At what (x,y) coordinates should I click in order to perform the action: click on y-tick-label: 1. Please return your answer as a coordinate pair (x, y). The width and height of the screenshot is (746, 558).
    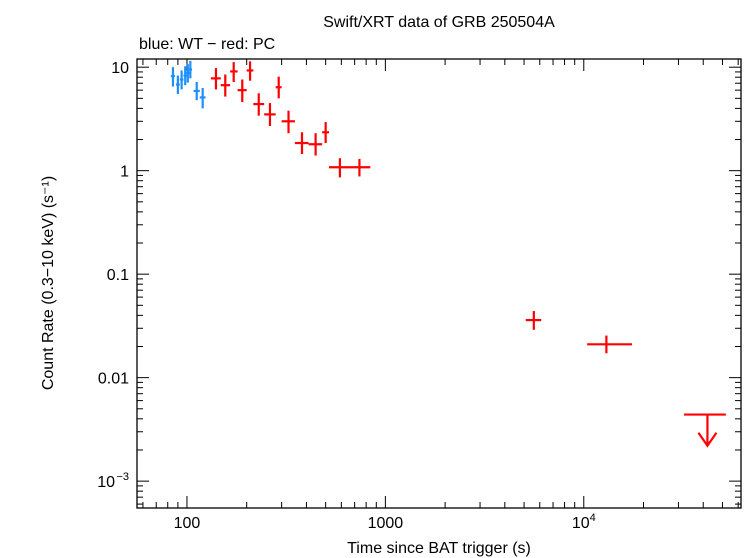
    Looking at the image, I should click on (124, 172).